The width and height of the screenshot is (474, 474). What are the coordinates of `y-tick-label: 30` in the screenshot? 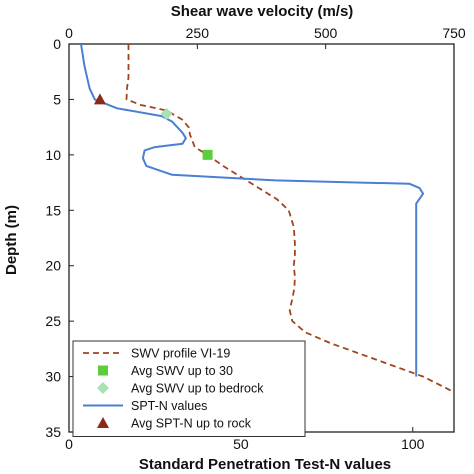 It's located at (53, 377).